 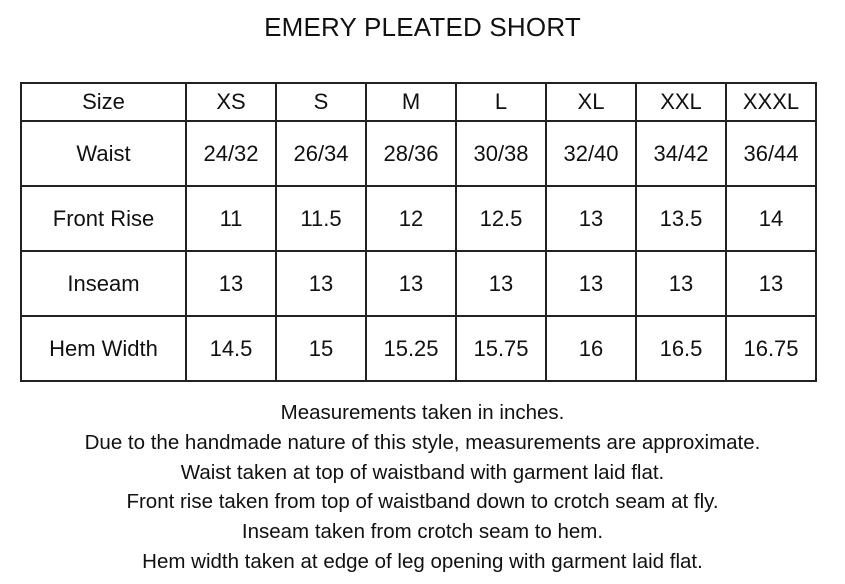 I want to click on table-row: Waist 24/32 26/34 28/36 30/38 32/40 34/42 36/44, so click(x=418, y=153).